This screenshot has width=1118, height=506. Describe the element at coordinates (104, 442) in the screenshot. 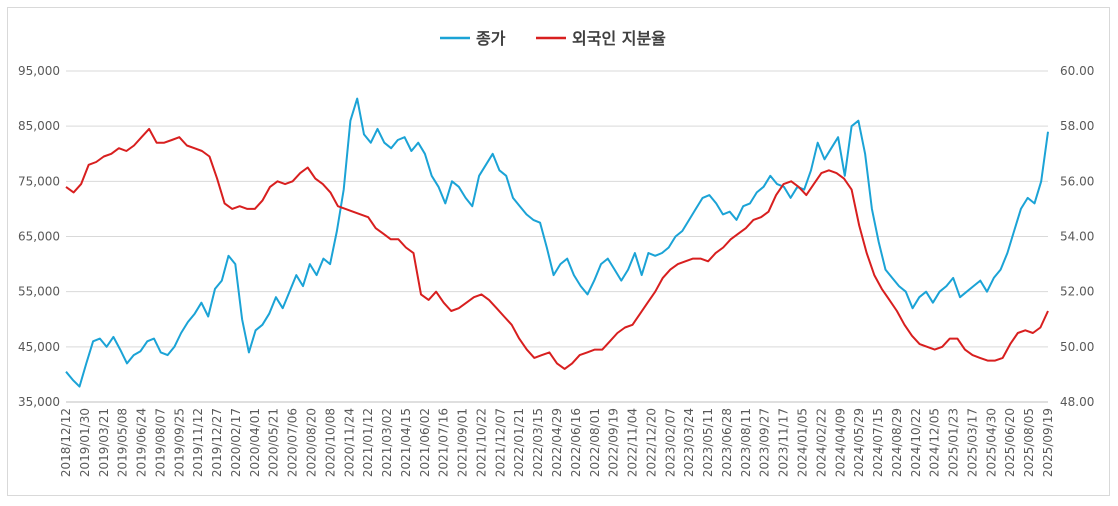

I see `x-tick-label: 2019/03/21` at that location.